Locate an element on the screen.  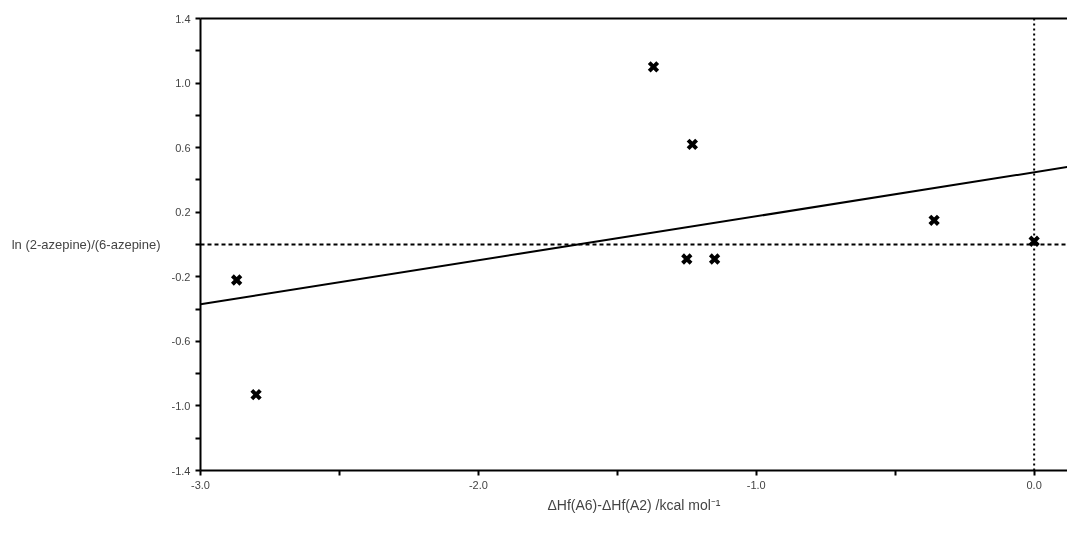
y-axis-title: ln (2-azepine)/(6-azepine) is located at coordinates (86, 244).